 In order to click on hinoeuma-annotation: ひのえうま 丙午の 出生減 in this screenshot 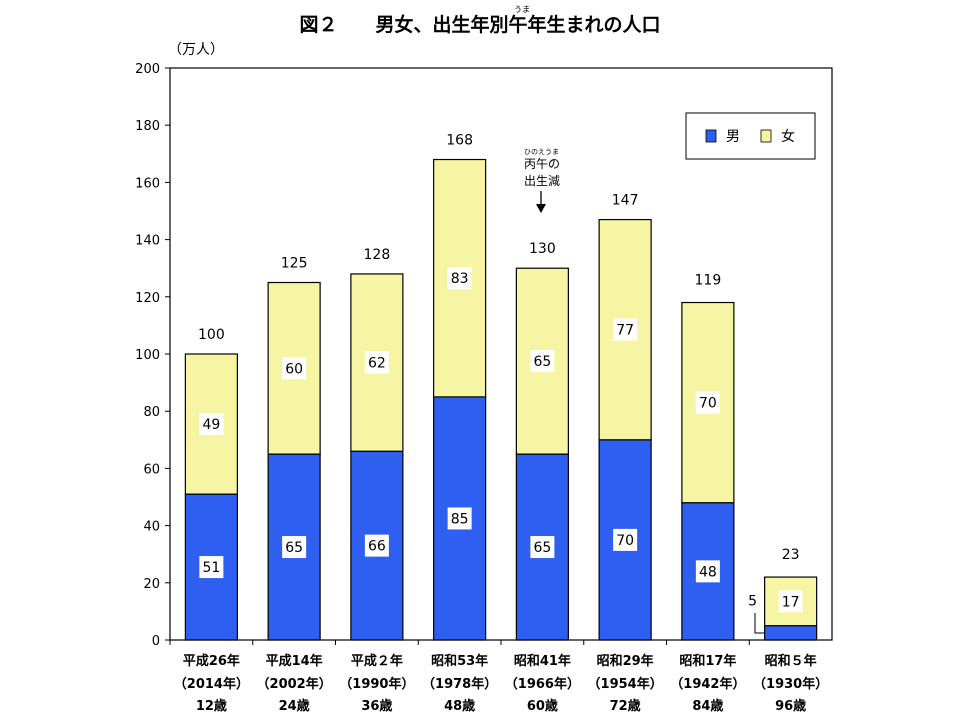, I will do `click(542, 180)`.